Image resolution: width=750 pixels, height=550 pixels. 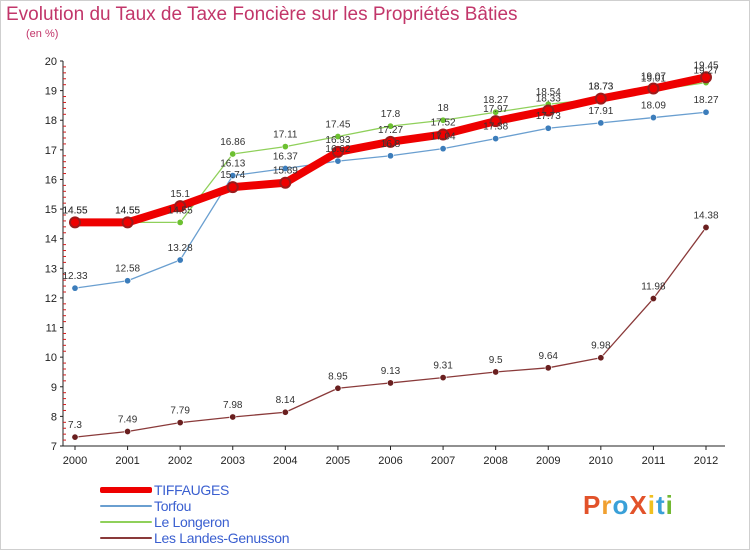 What do you see at coordinates (74, 276) in the screenshot?
I see `data-label-torfou: 12.33` at bounding box center [74, 276].